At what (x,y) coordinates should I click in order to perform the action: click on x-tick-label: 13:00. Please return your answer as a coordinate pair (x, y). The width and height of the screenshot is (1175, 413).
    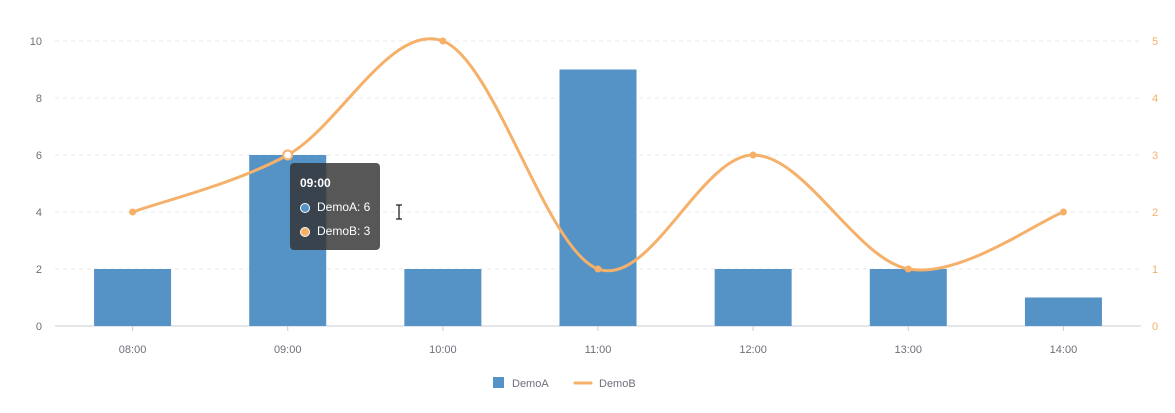
    Looking at the image, I should click on (909, 350).